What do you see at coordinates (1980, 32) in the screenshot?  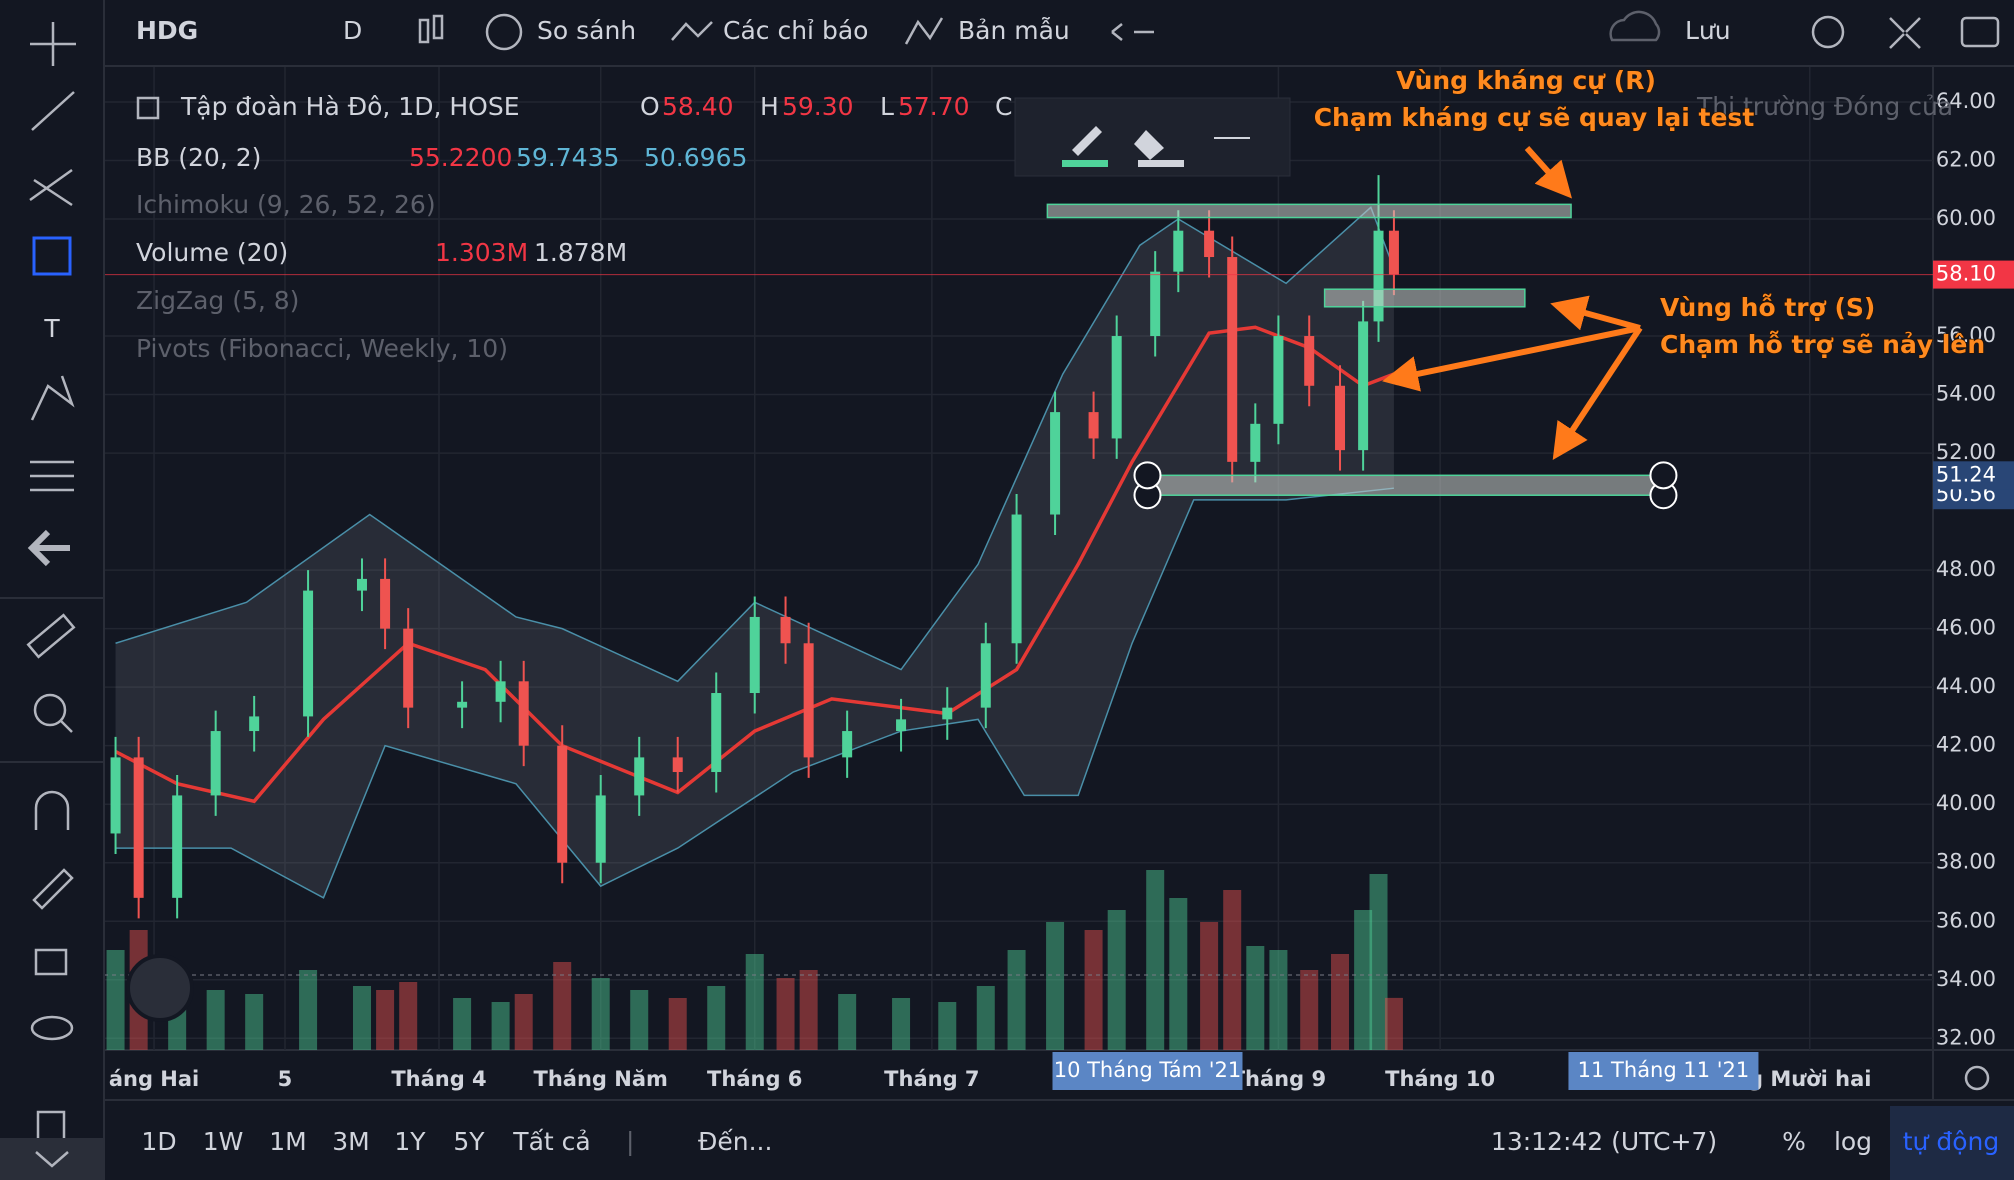 I see `screenshot` at bounding box center [1980, 32].